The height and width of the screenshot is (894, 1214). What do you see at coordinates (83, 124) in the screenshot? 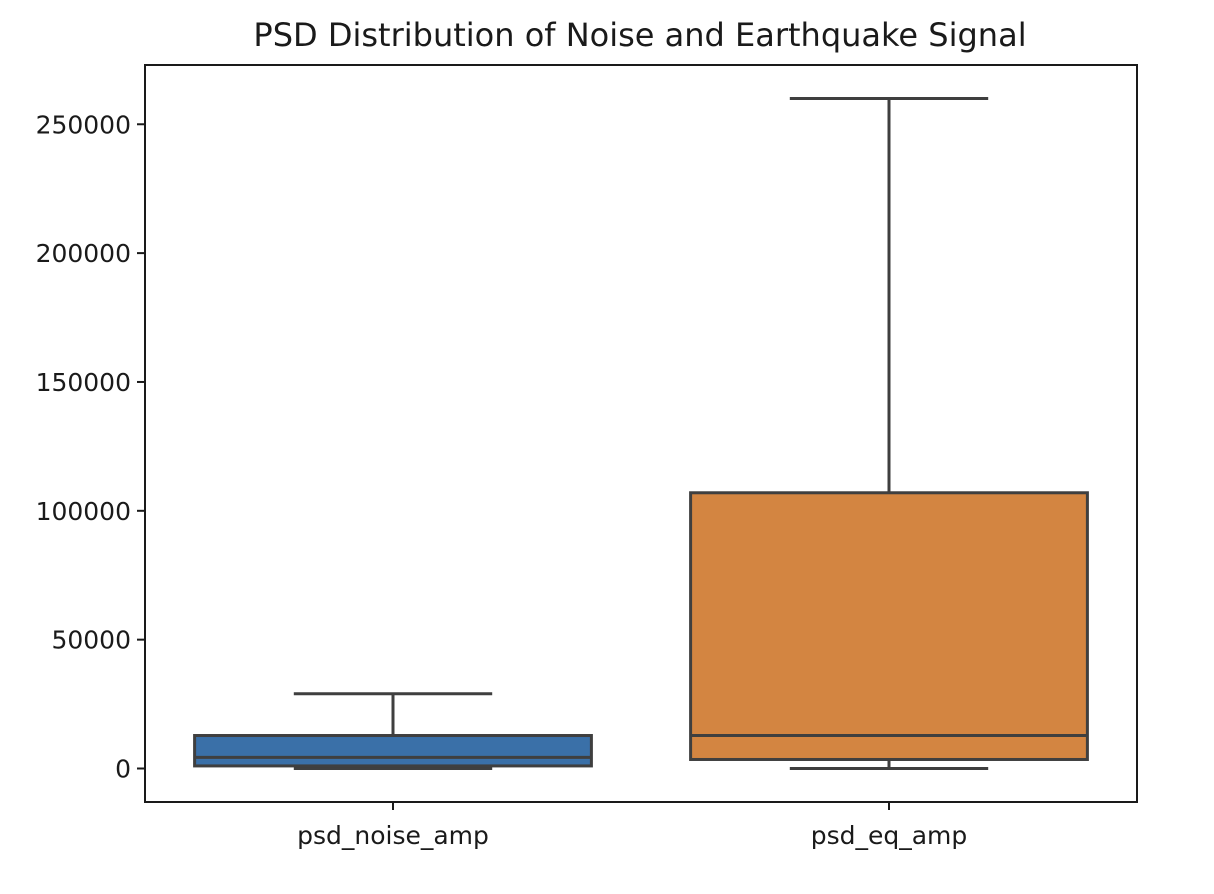
I see `y-tick-label: 250000` at bounding box center [83, 124].